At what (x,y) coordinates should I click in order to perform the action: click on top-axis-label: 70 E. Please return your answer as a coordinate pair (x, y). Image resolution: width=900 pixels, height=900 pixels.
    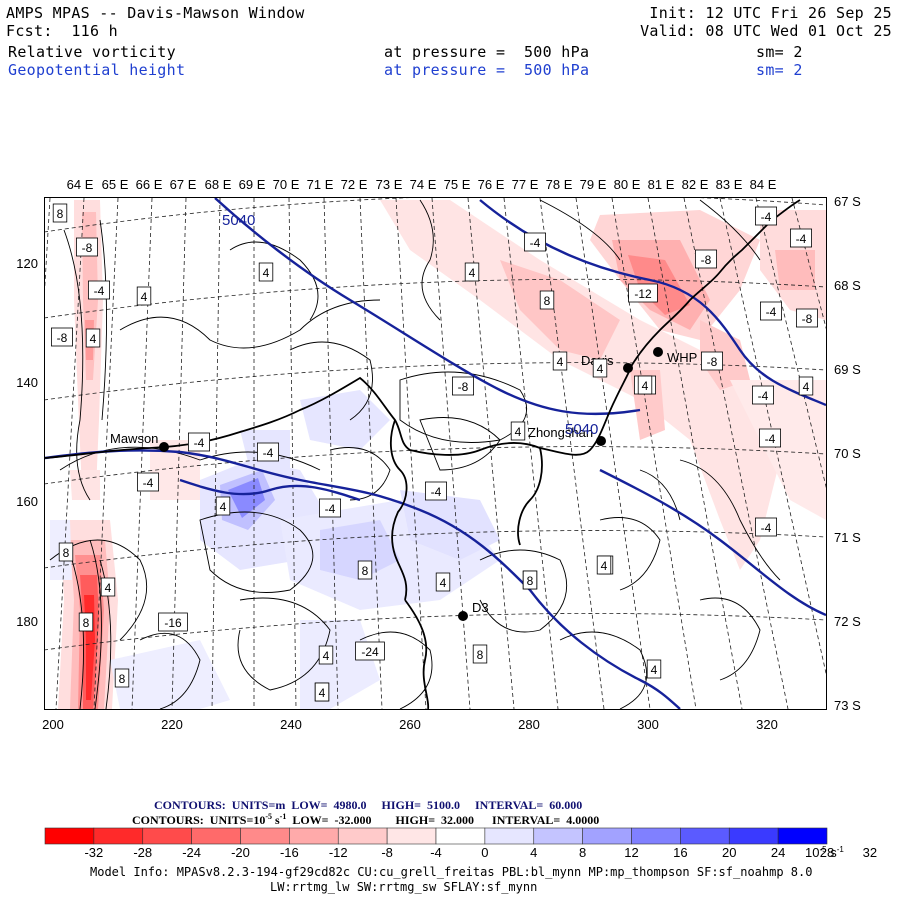
    Looking at the image, I should click on (286, 184).